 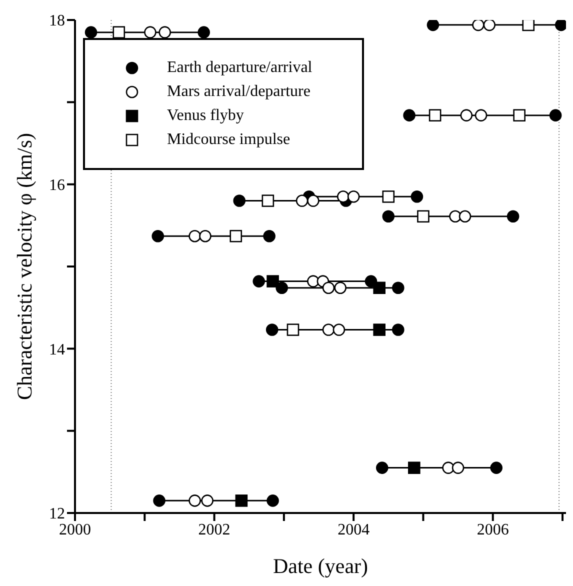 What do you see at coordinates (228, 140) in the screenshot?
I see `legend-label: Midcourse impulse` at bounding box center [228, 140].